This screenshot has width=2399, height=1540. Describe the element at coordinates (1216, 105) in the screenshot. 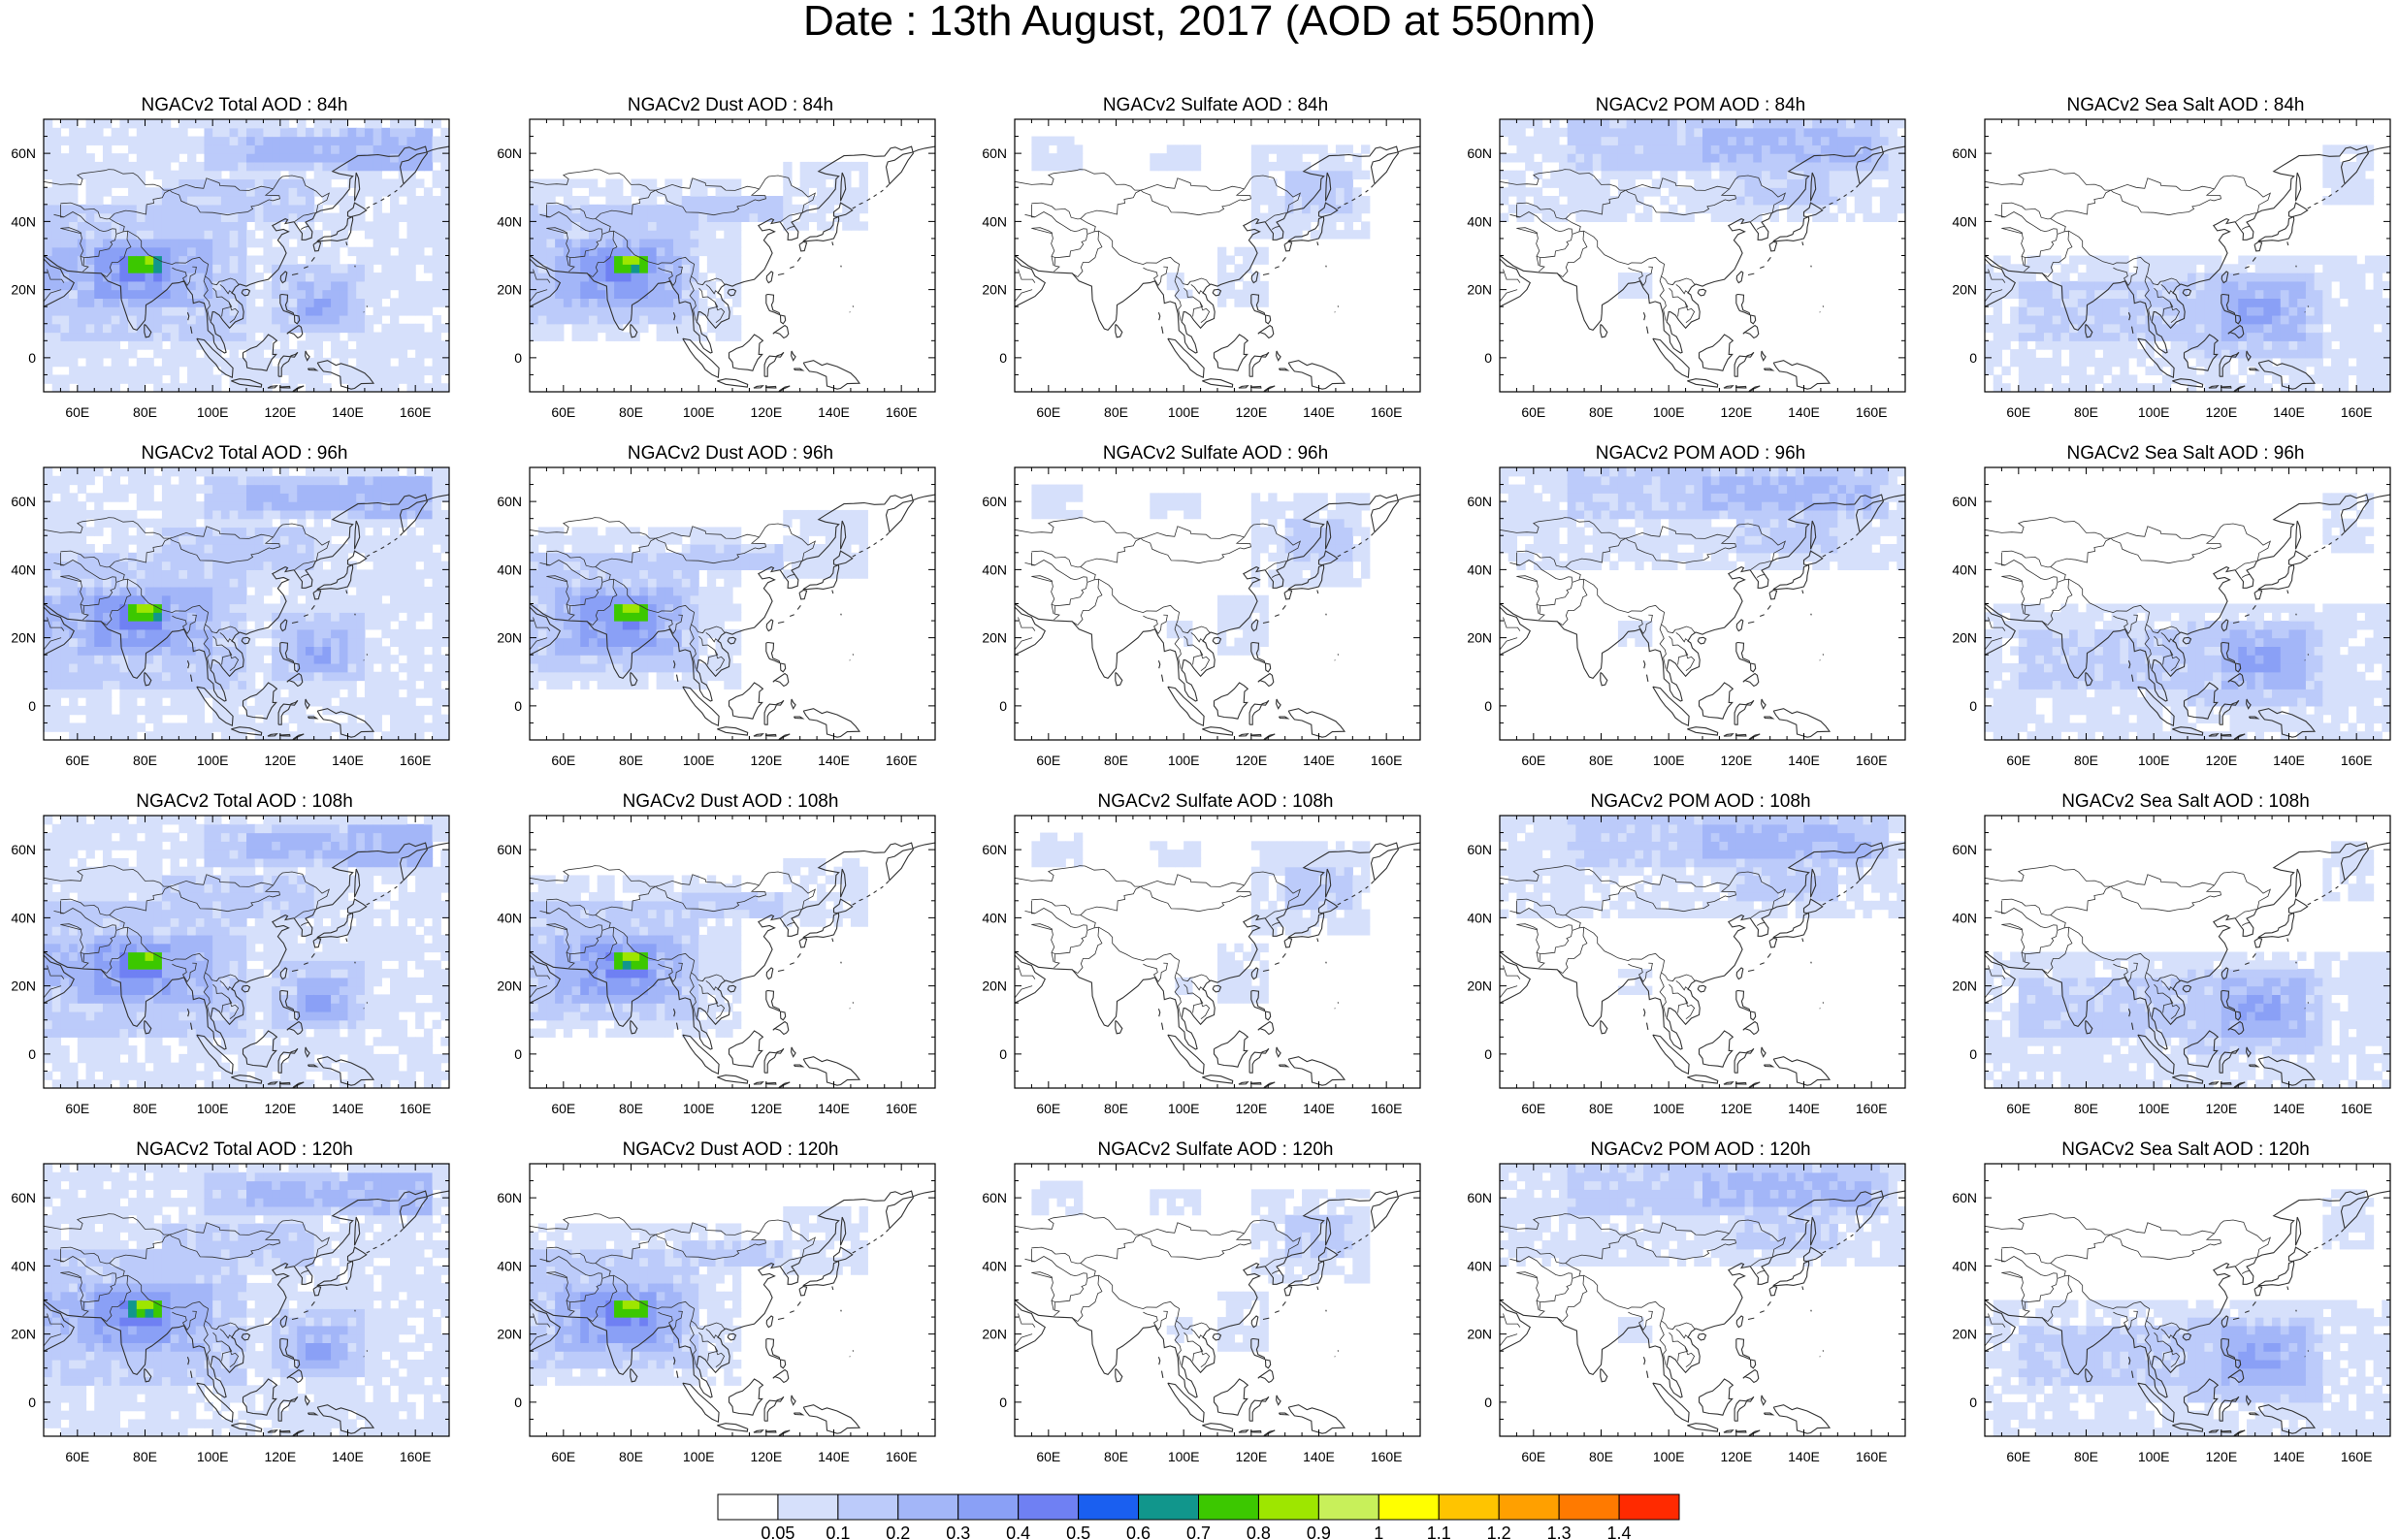

I see `panel-title: NGACv2 Sulfate AOD : 84h` at that location.